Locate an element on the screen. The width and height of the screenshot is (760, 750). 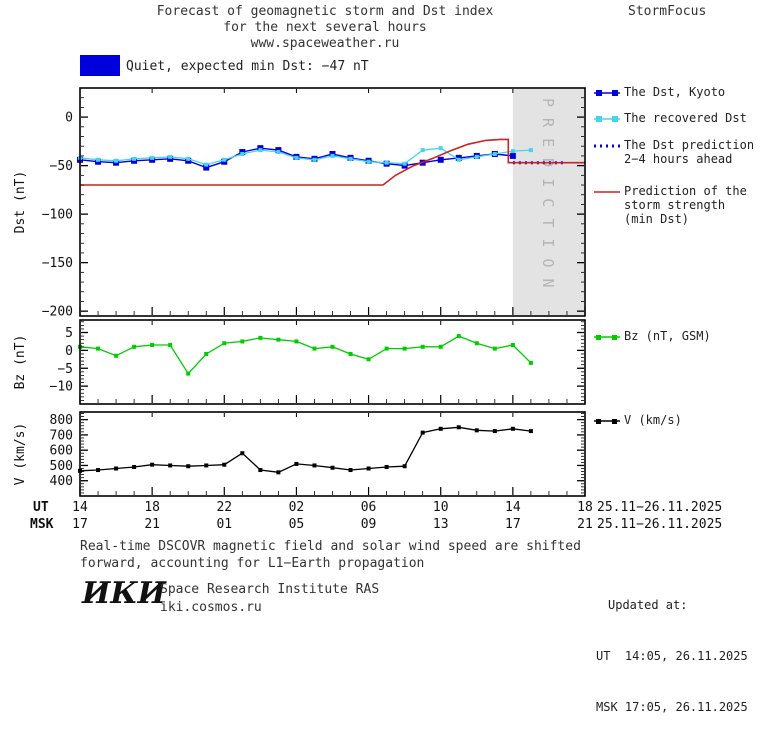
legend-recovered-dst: The recovered Dst is located at coordinates (670, 118).